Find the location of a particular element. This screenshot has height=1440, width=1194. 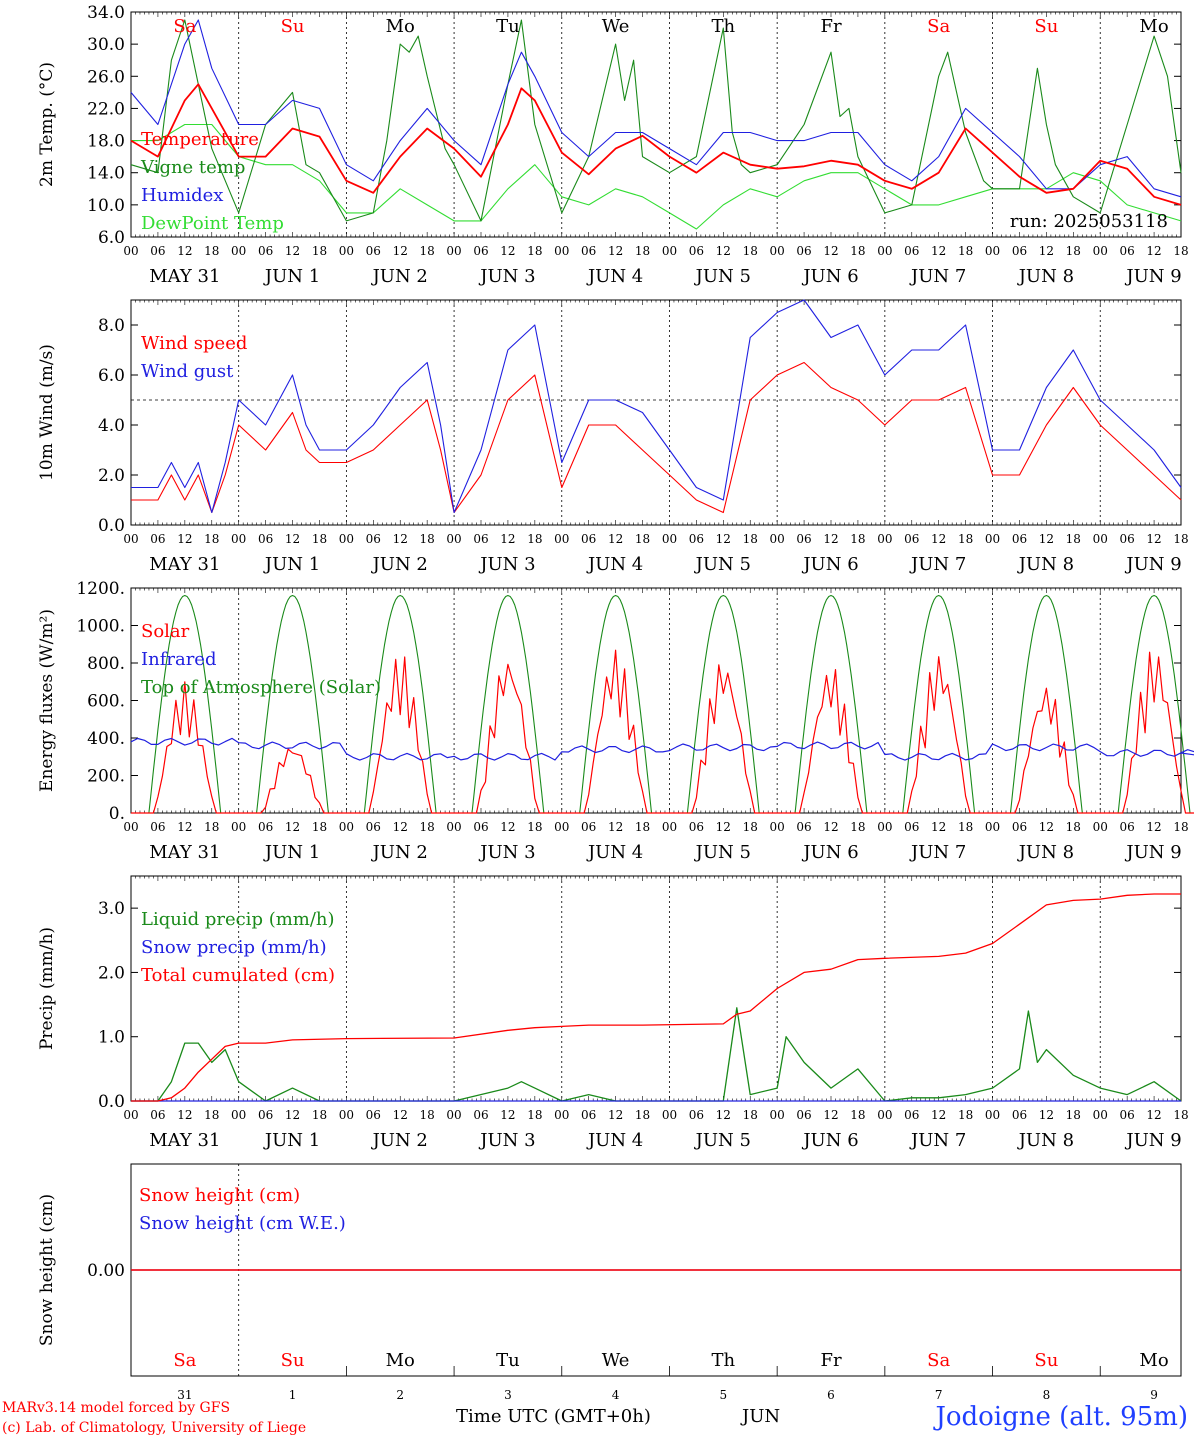

legend-entry: Snow precip (mm/h) is located at coordinates (234, 947).